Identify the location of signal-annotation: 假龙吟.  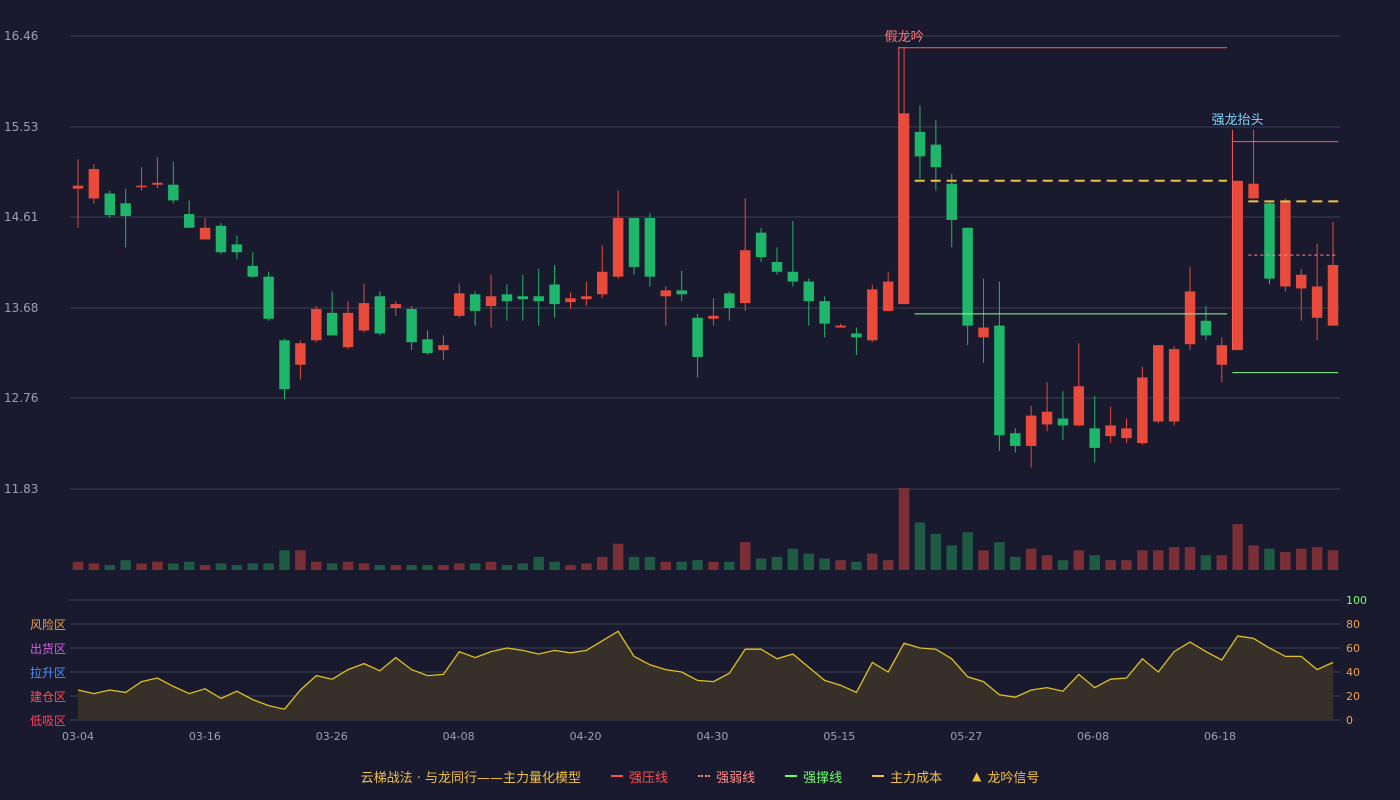
(904, 37).